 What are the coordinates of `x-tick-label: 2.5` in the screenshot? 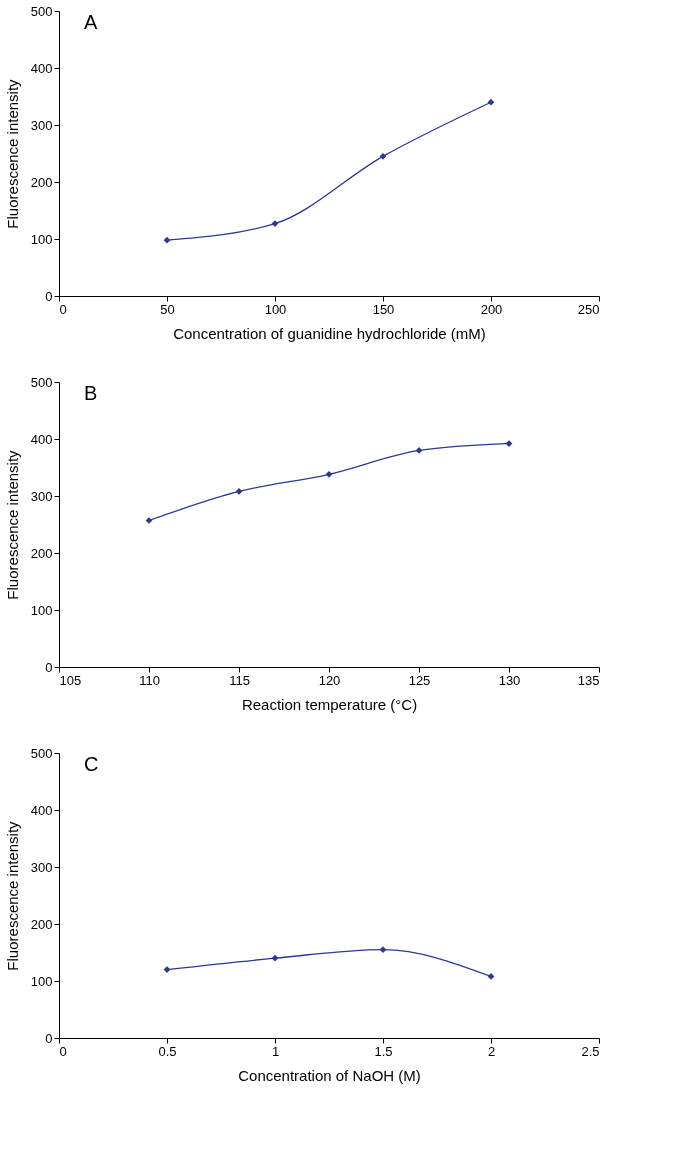 It's located at (590, 1051).